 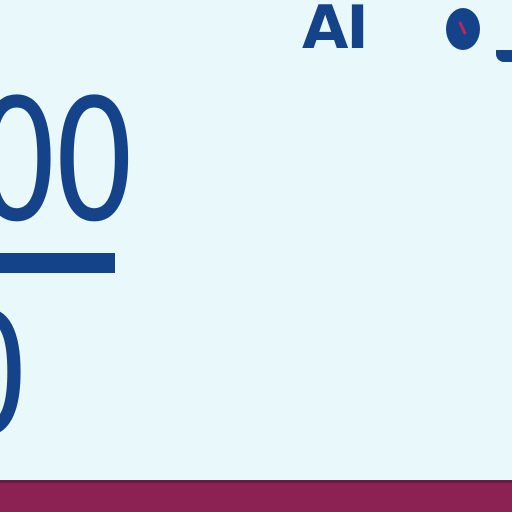 What do you see at coordinates (68, 161) in the screenshot?
I see `fraction-numerator: 00` at bounding box center [68, 161].